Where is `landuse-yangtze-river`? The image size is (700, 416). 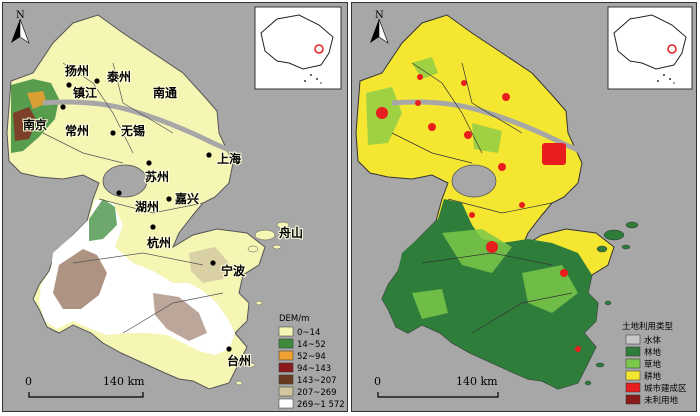
landuse-yangtze-river is located at coordinates (486, 126).